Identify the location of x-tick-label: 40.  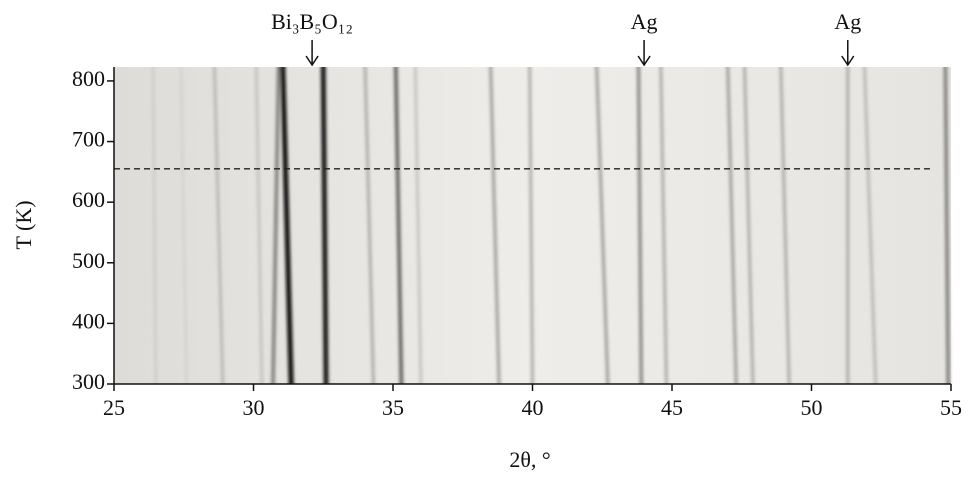
(533, 407).